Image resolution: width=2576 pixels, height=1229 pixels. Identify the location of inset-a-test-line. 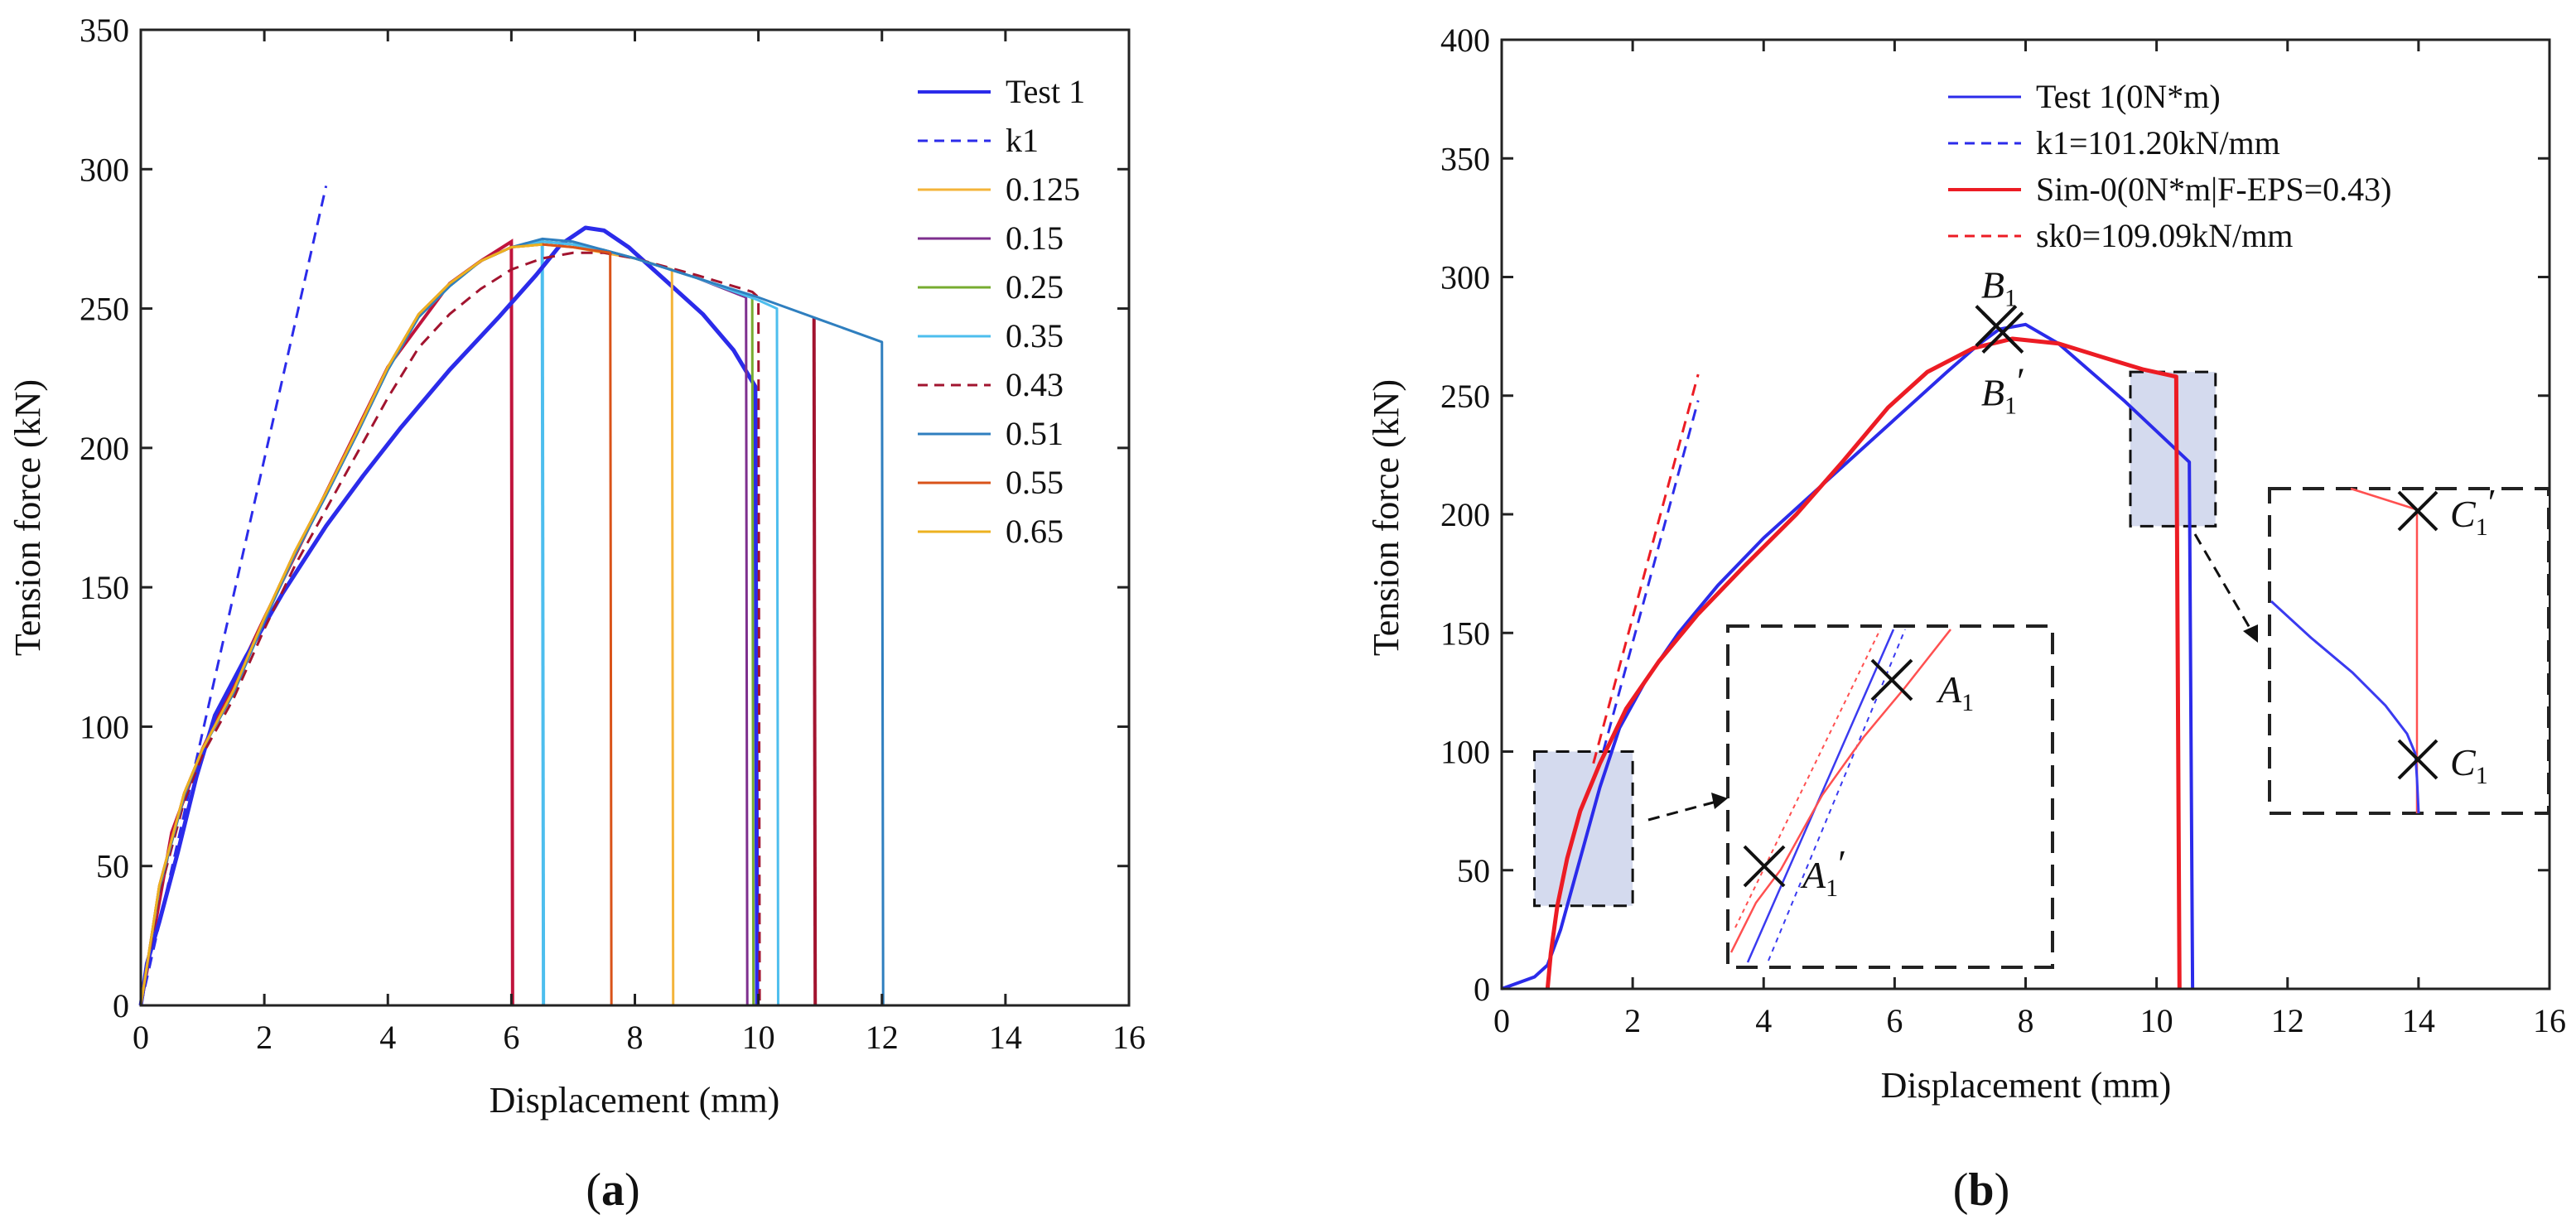
(1820, 796).